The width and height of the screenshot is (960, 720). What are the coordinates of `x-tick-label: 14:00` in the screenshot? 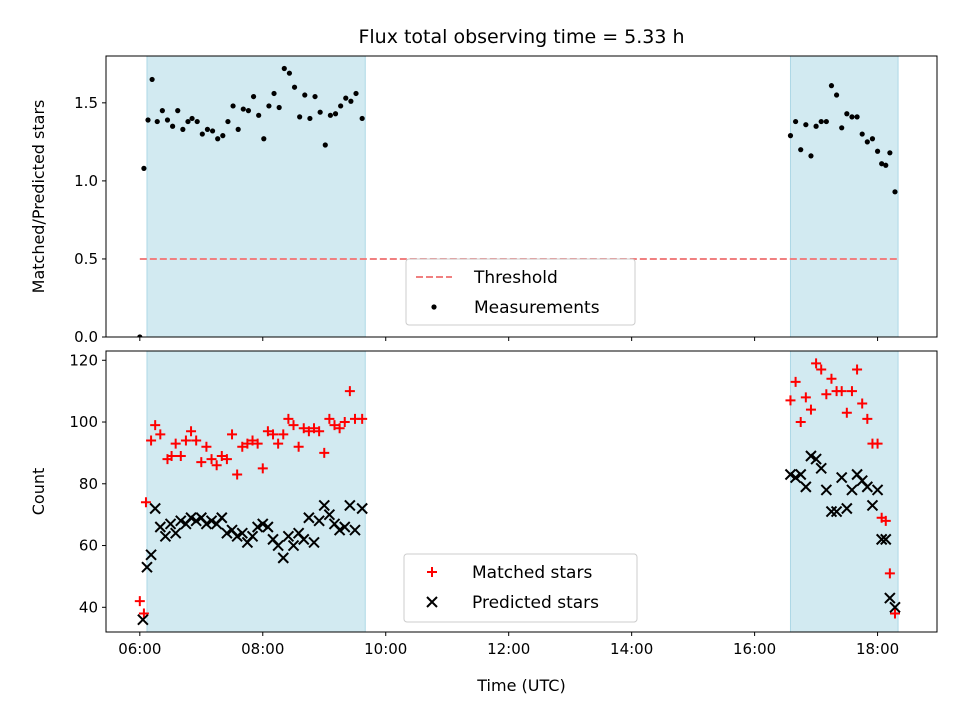 It's located at (631, 649).